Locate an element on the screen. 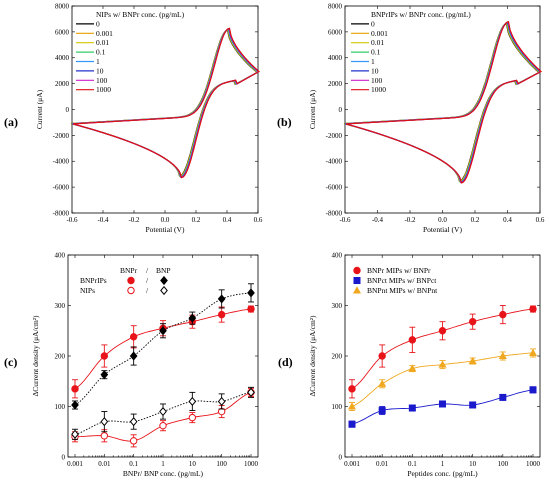 The image size is (550, 489). legend-row-label: NIPs is located at coordinates (87, 290).